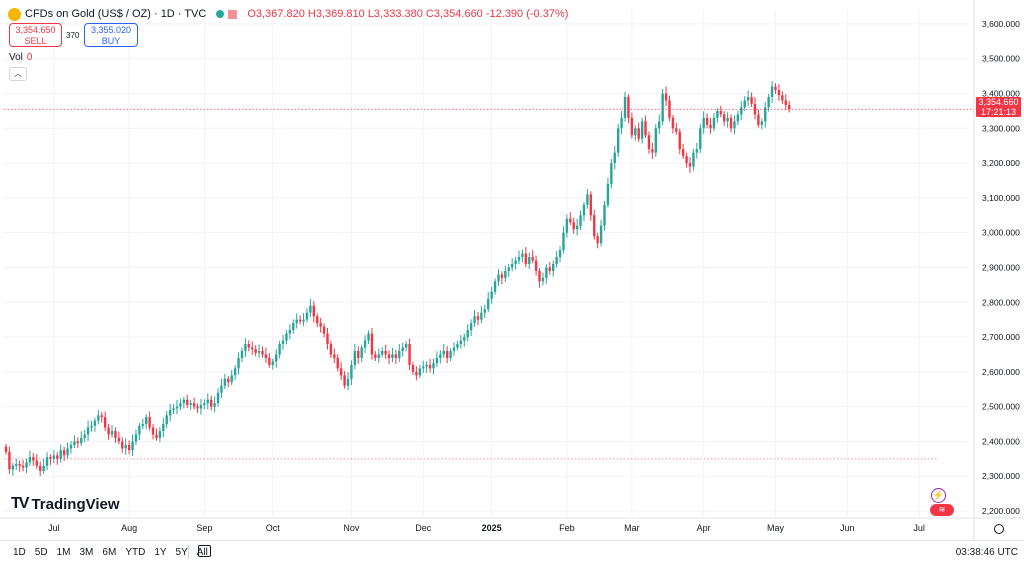  What do you see at coordinates (233, 14) in the screenshot?
I see `visibility-icon` at bounding box center [233, 14].